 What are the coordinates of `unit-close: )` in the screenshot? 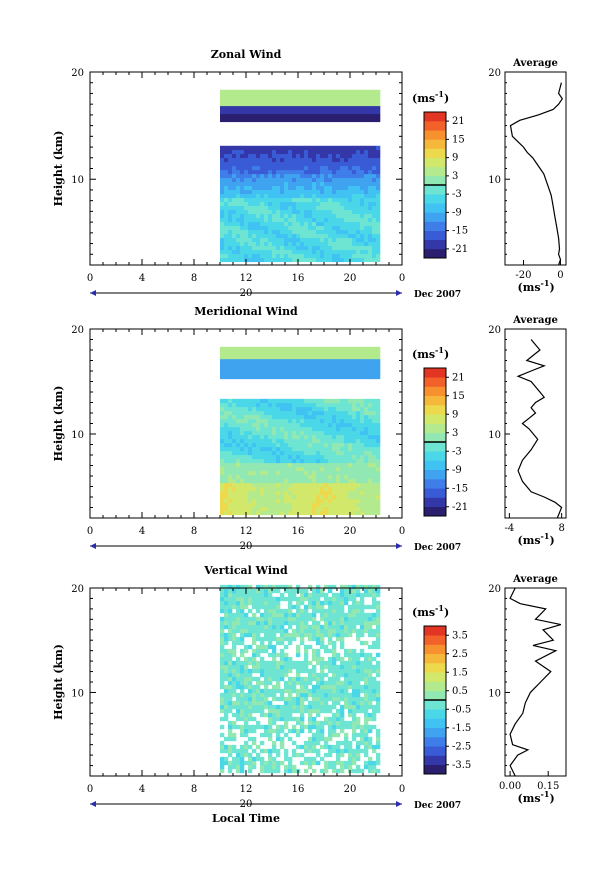 It's located at (551, 287).